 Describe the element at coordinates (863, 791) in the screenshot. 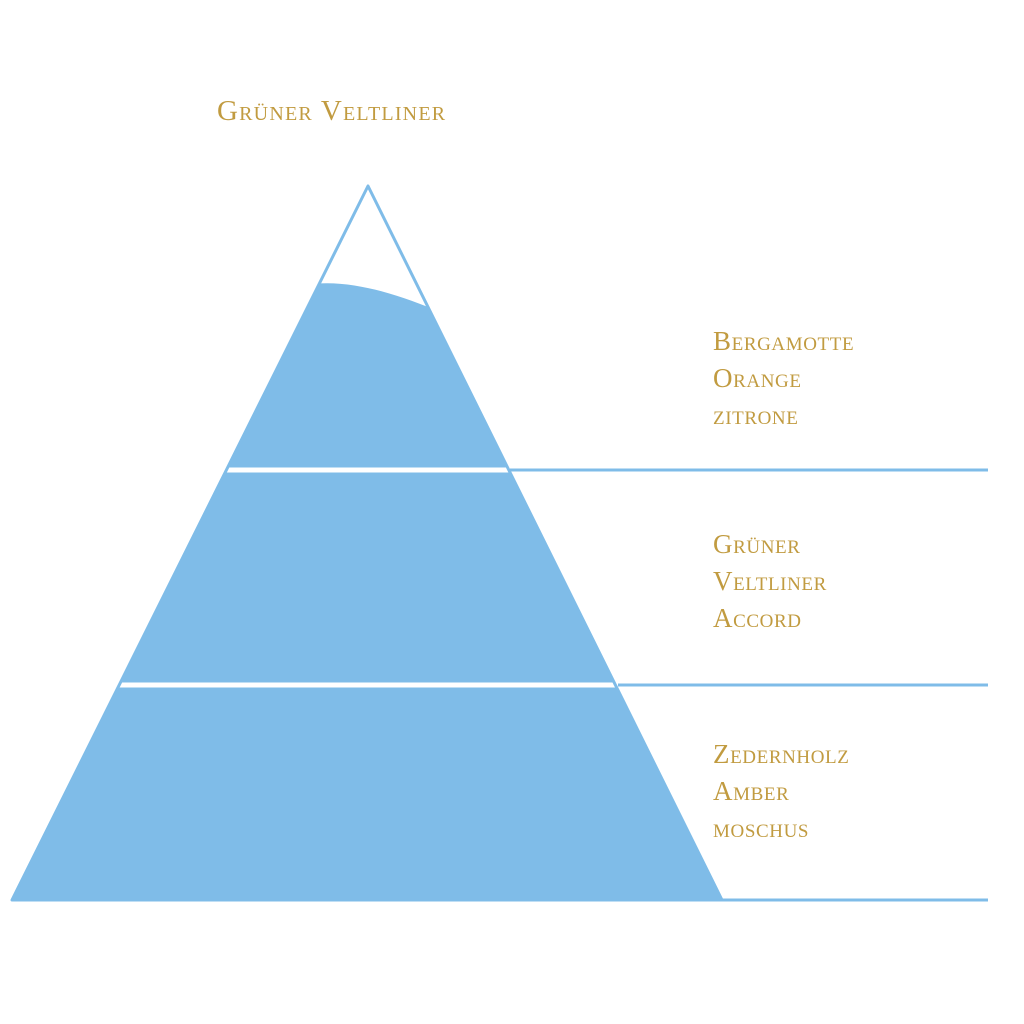

I see `base-notes-block: Zedernholz Amber moschus` at that location.